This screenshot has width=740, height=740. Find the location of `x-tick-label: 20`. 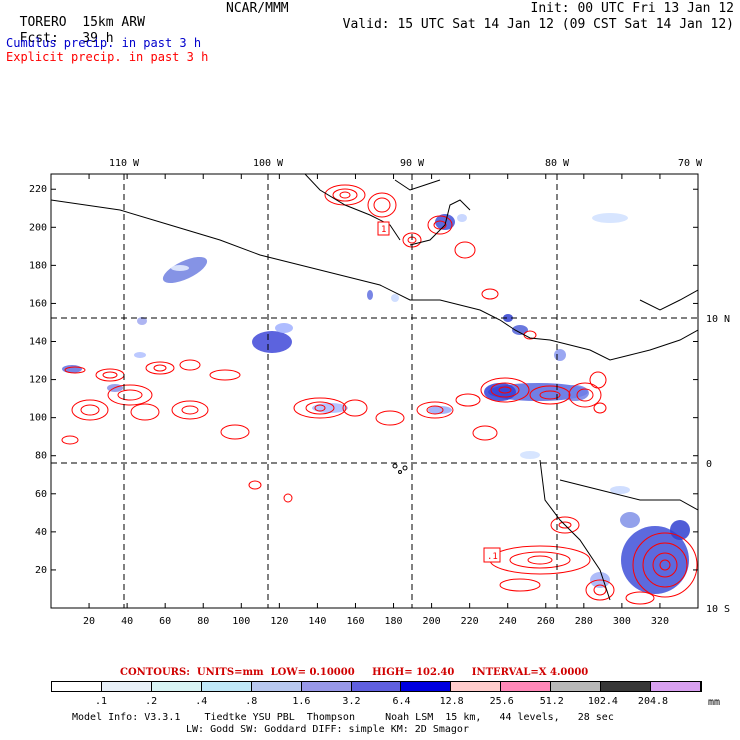

x-tick-label: 20 is located at coordinates (89, 621).